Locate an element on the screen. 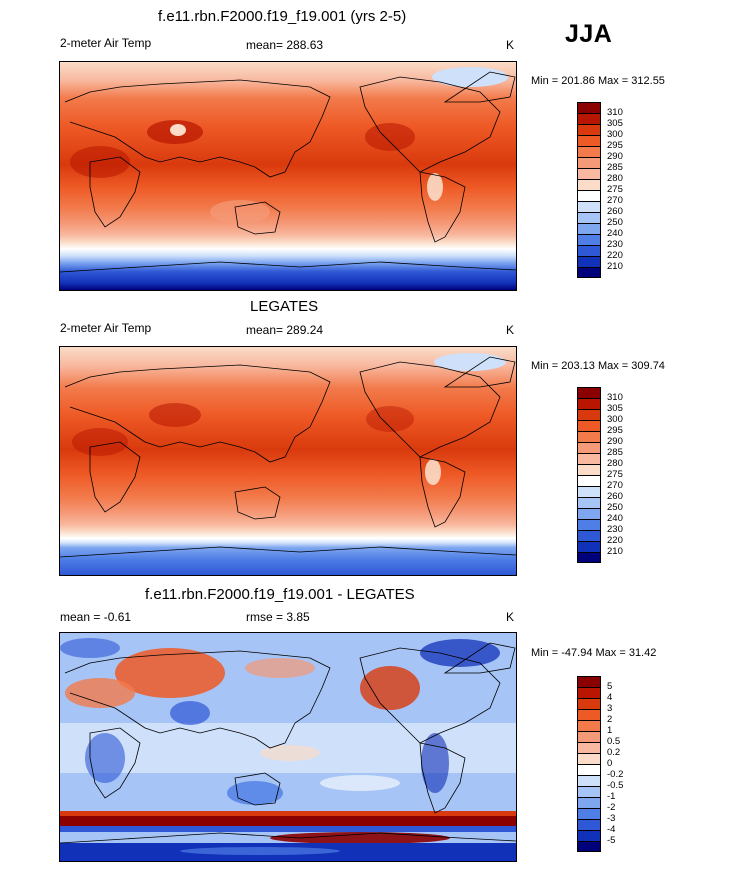  panel-1-variable-label: 2-meter Air Temp is located at coordinates (106, 43).